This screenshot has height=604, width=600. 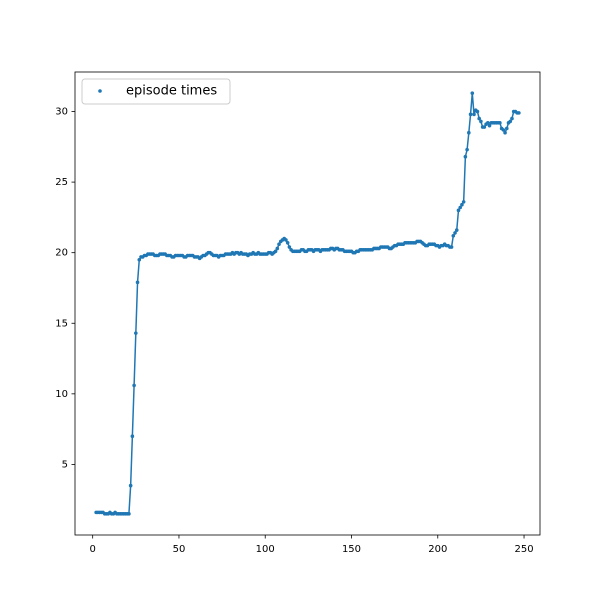 I want to click on x-tick-label: 50, so click(x=179, y=549).